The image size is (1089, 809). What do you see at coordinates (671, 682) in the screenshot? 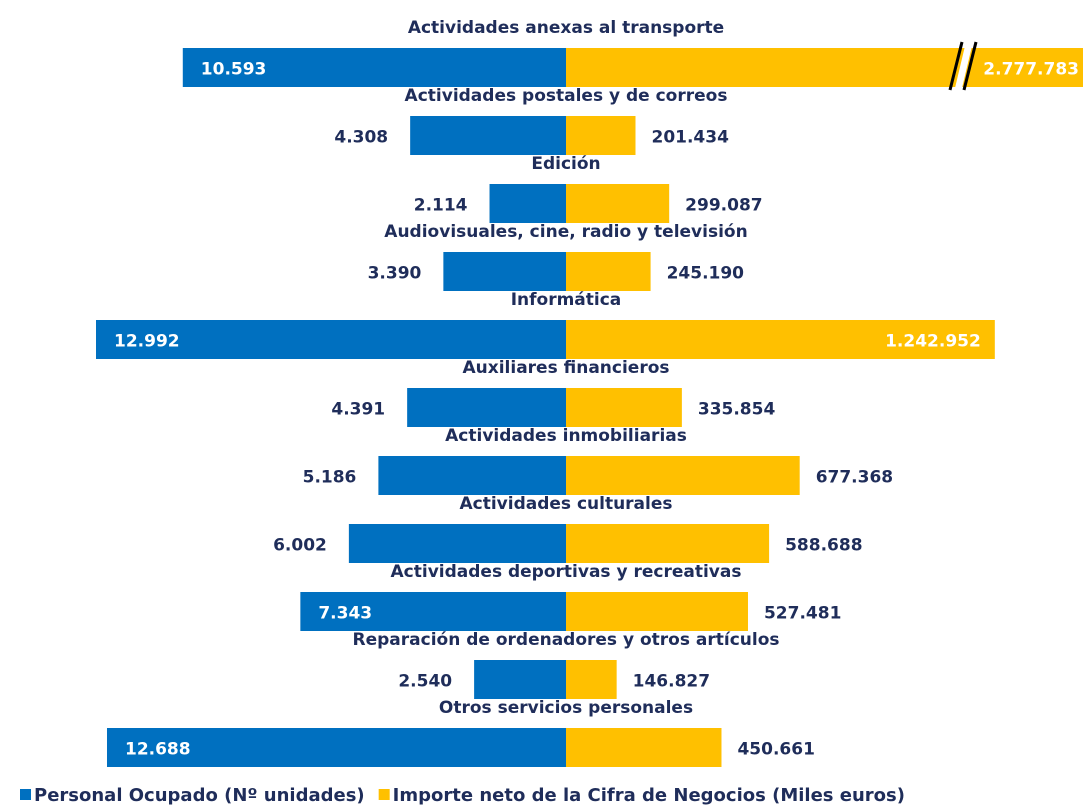
I see `value-label: 146.827` at bounding box center [671, 682].